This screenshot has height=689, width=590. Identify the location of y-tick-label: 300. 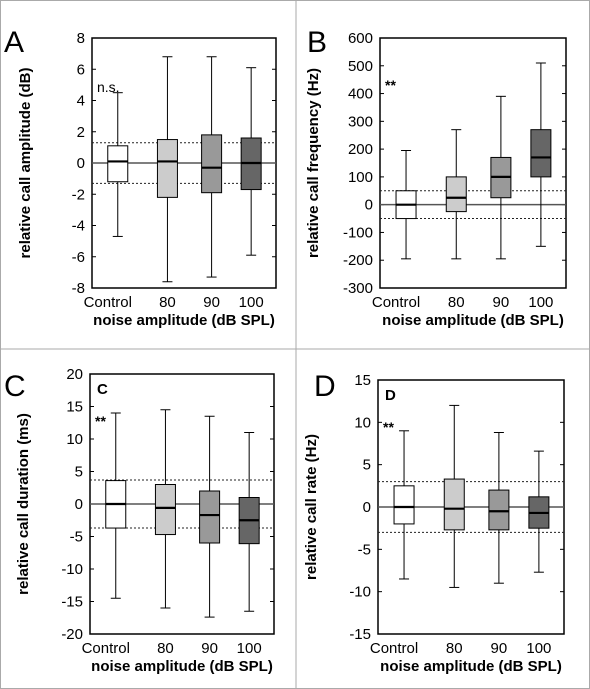
(360, 121).